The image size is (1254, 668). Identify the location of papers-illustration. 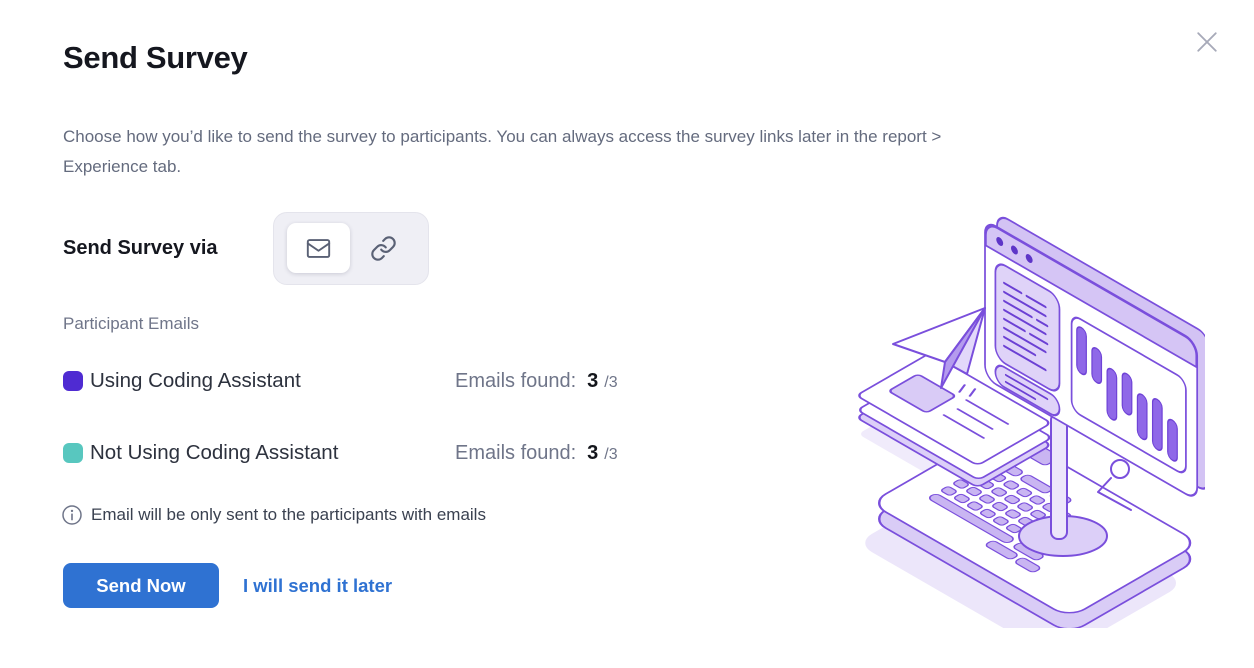
(954, 420).